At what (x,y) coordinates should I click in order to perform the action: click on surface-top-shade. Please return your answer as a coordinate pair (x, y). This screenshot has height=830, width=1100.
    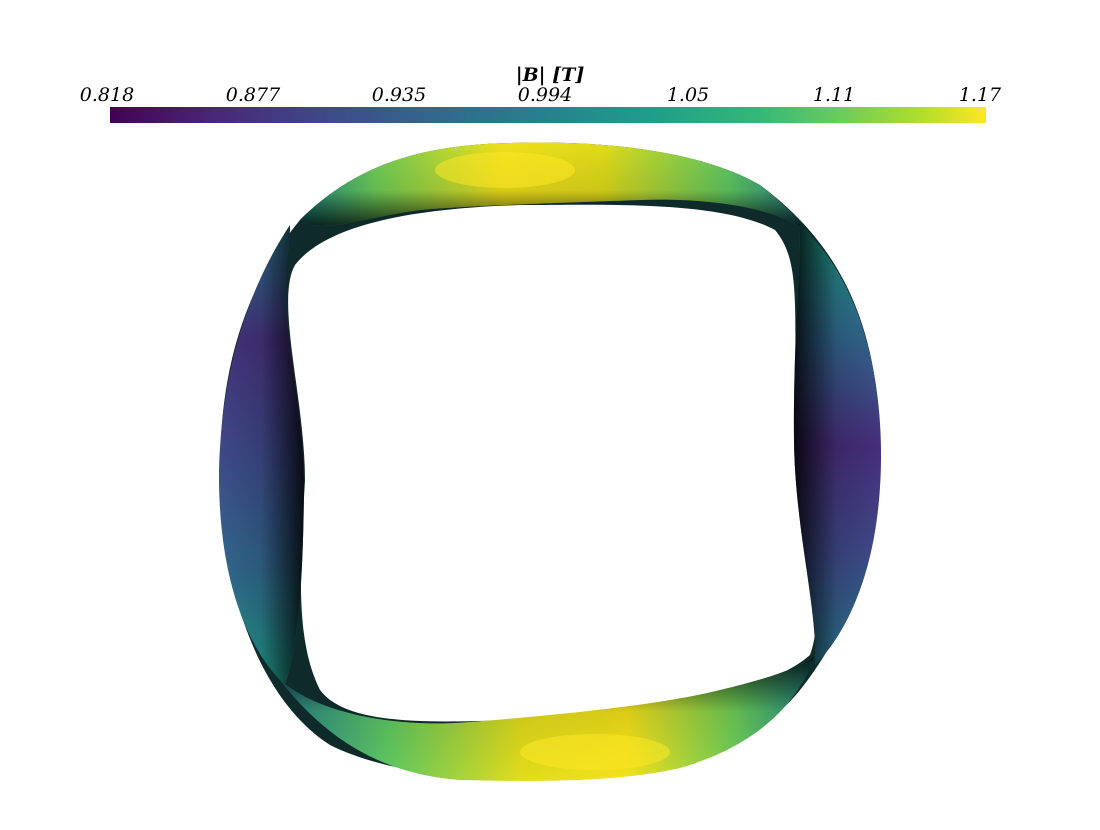
    Looking at the image, I should click on (552, 186).